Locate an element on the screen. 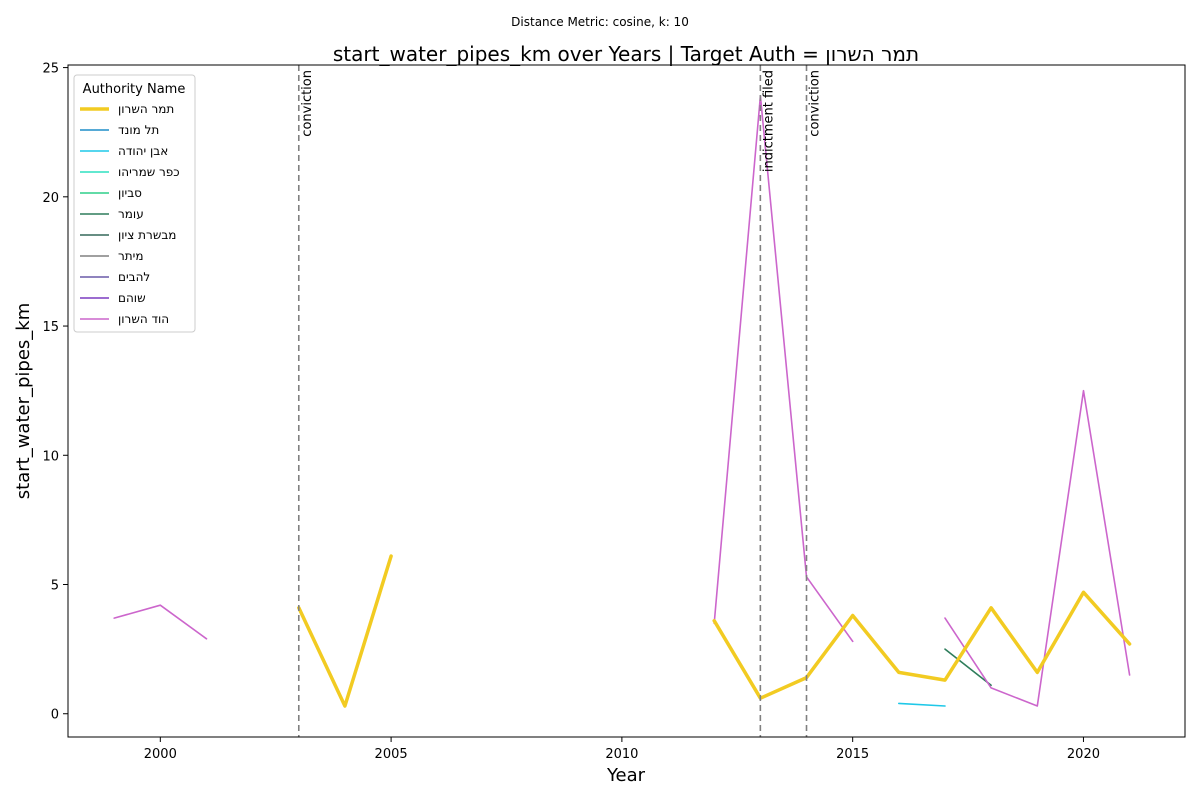 This screenshot has height=800, width=1200. legend-entry: שוהם is located at coordinates (132, 298).